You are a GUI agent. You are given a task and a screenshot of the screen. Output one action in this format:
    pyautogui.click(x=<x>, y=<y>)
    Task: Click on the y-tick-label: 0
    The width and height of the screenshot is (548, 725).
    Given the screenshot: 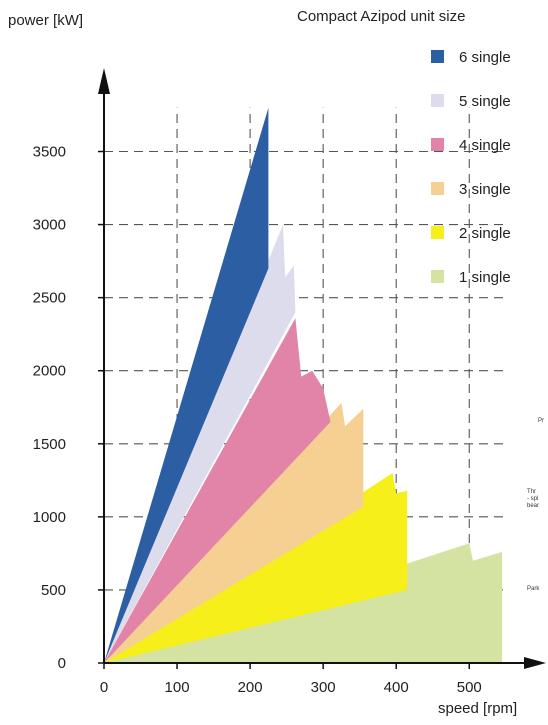 What is the action you would take?
    pyautogui.click(x=62, y=663)
    